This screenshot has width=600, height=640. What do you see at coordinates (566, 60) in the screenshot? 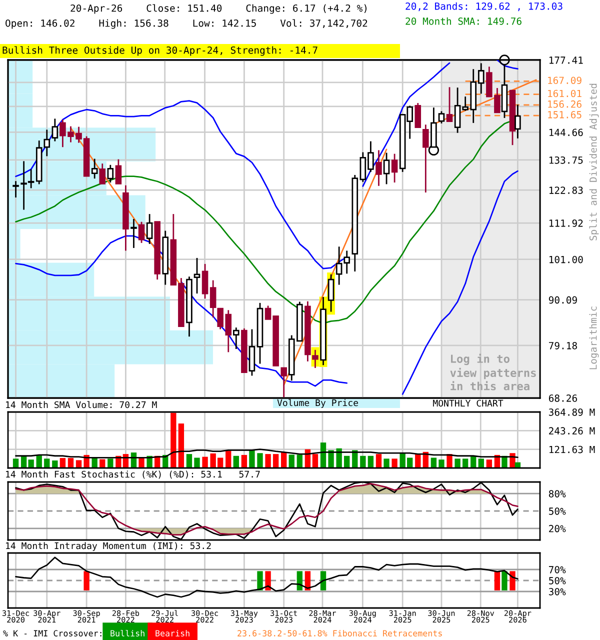
I see `y-tick-label: 177.41` at bounding box center [566, 60].